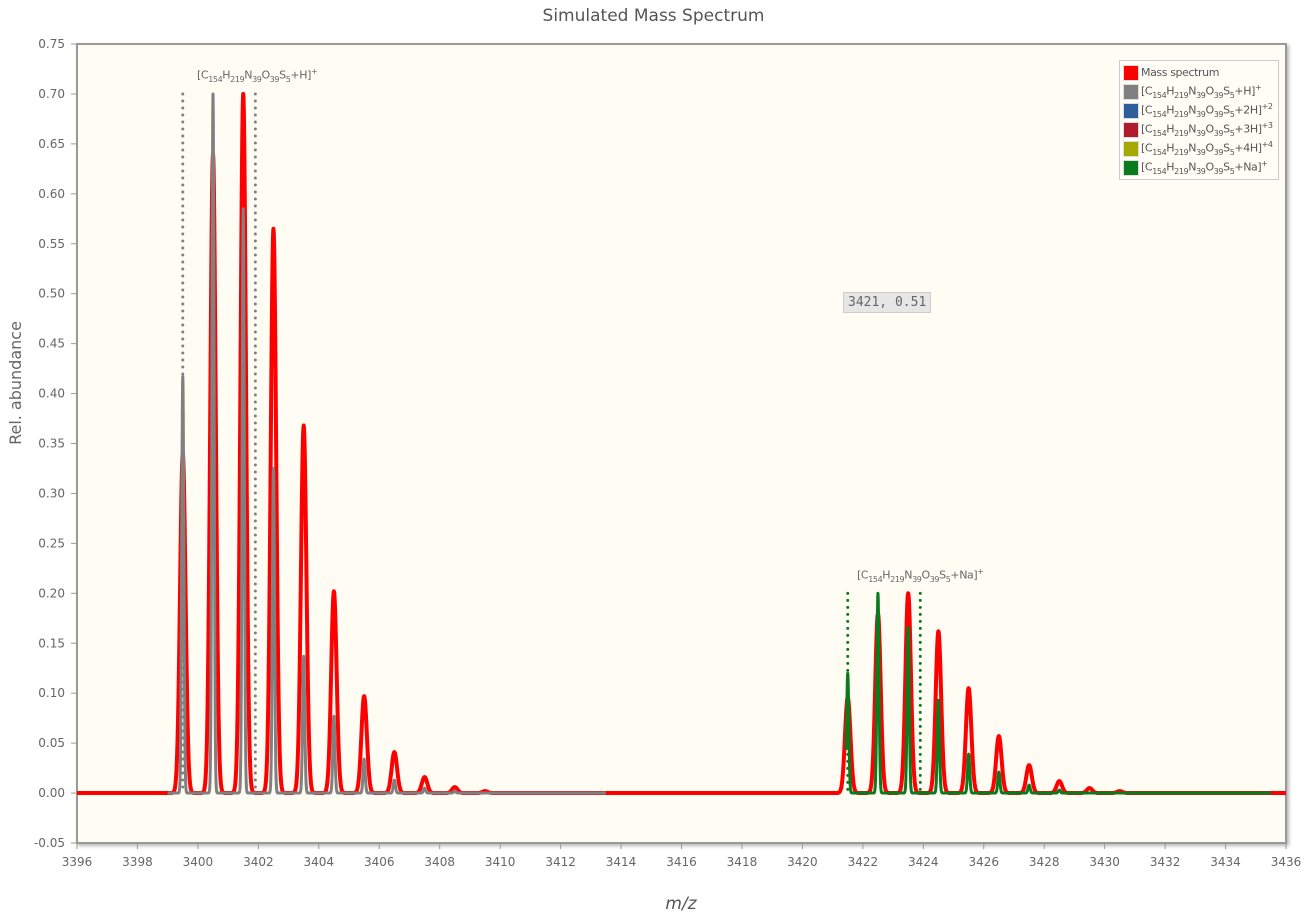  What do you see at coordinates (51, 194) in the screenshot?
I see `y-tick-label: 0.60` at bounding box center [51, 194].